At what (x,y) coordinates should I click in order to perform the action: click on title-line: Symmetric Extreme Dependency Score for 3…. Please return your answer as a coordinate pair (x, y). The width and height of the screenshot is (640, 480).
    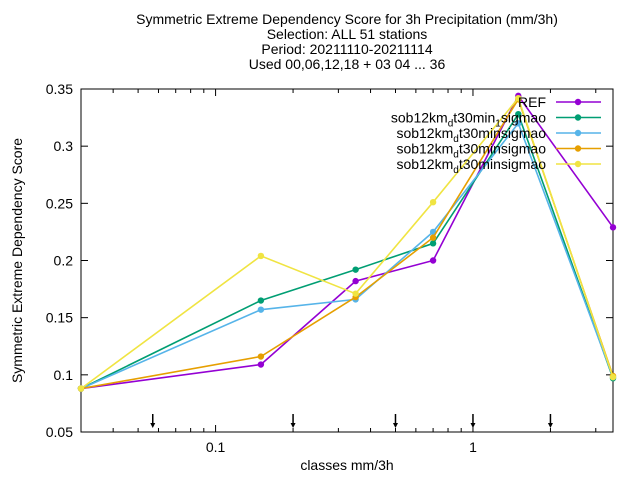
    Looking at the image, I should click on (347, 19).